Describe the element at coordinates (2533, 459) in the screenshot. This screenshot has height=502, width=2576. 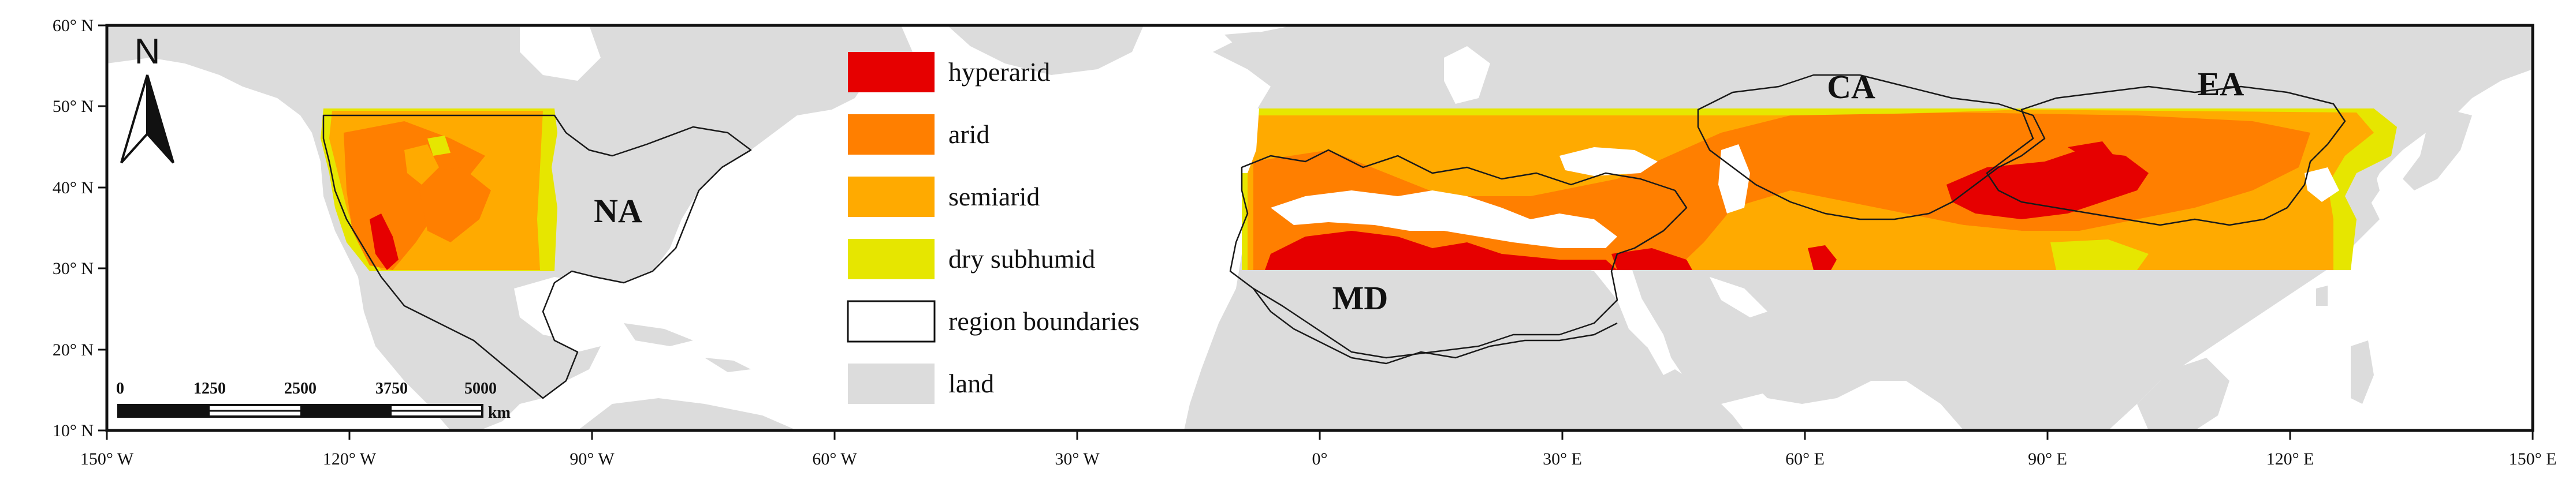
I see `lon-tick-label: 150° E` at that location.